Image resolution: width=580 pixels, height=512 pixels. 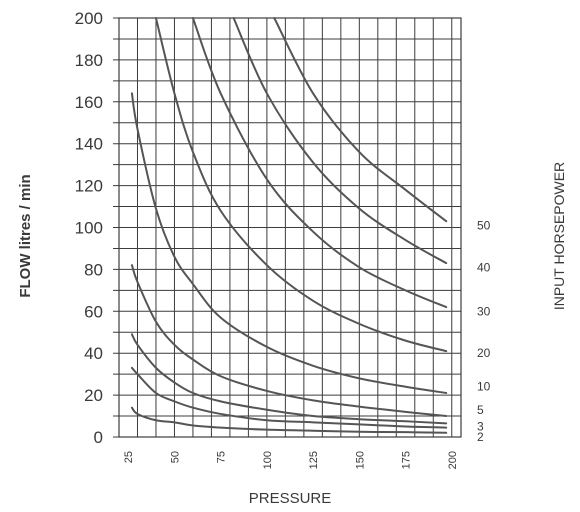 What do you see at coordinates (484, 311) in the screenshot?
I see `curve-label: 30` at bounding box center [484, 311].